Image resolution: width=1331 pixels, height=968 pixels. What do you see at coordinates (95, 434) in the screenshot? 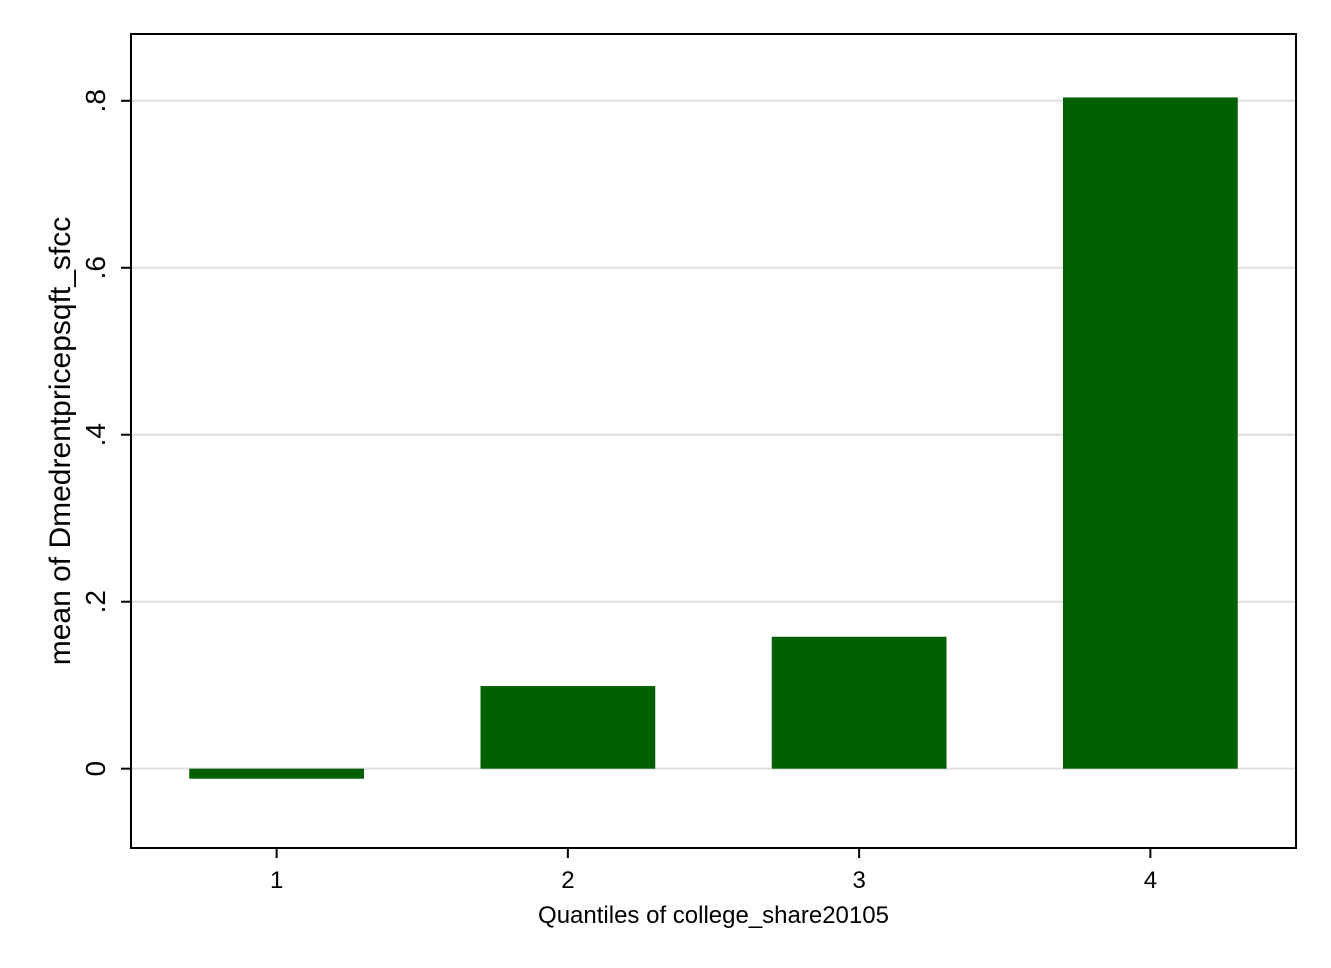
I see `y-tick-label: .4` at bounding box center [95, 434].